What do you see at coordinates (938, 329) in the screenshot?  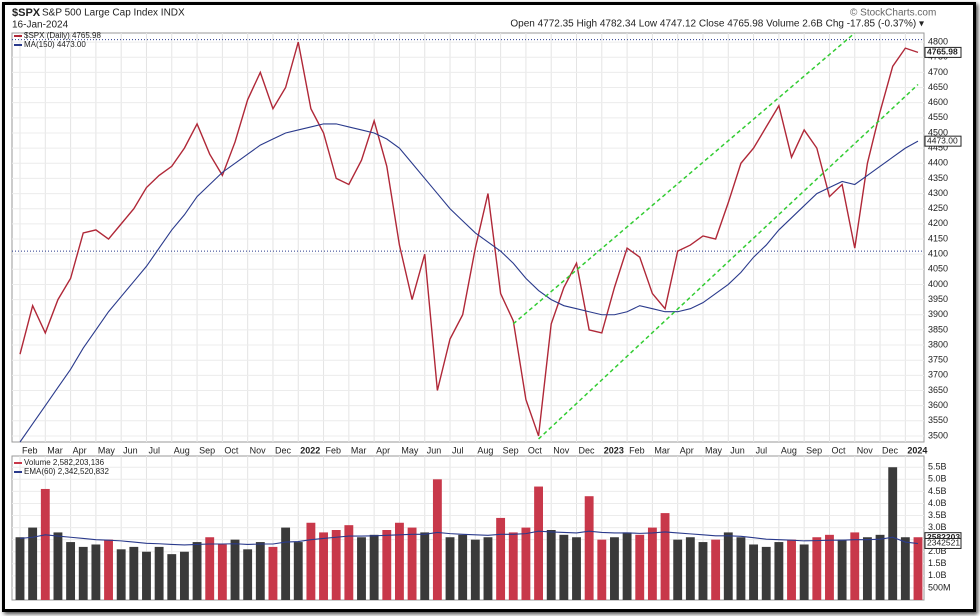 I see `y-tick-label: 3850` at bounding box center [938, 329].